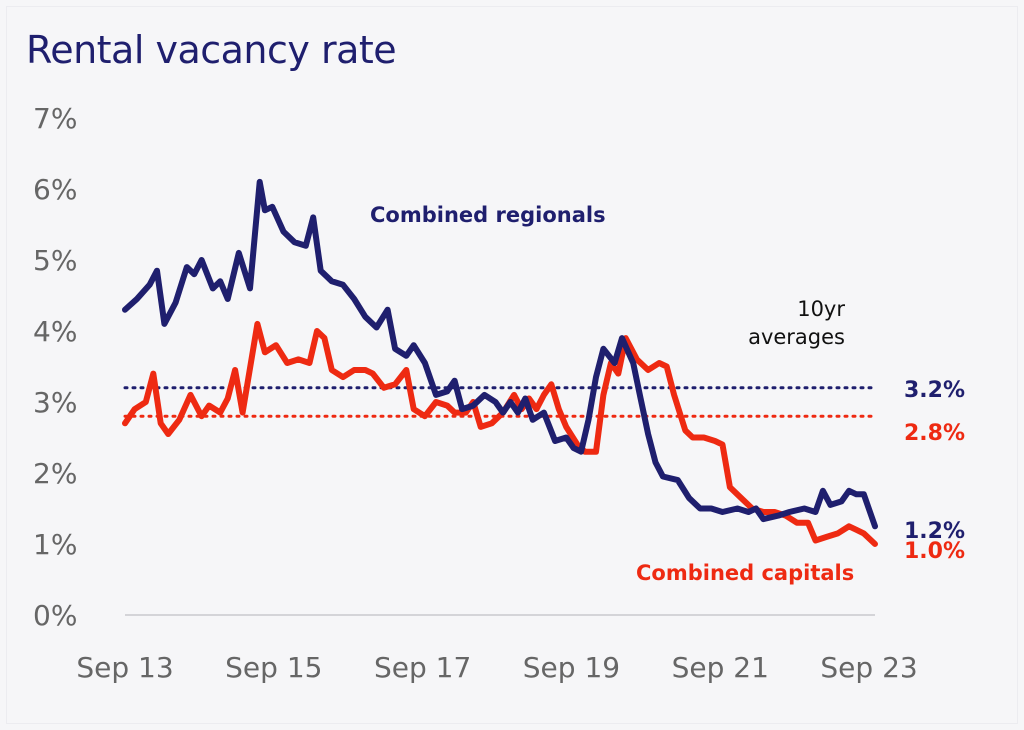 This screenshot has height=730, width=1024. What do you see at coordinates (934, 390) in the screenshot?
I see `avg-label-regionals: 3.2%` at bounding box center [934, 390].